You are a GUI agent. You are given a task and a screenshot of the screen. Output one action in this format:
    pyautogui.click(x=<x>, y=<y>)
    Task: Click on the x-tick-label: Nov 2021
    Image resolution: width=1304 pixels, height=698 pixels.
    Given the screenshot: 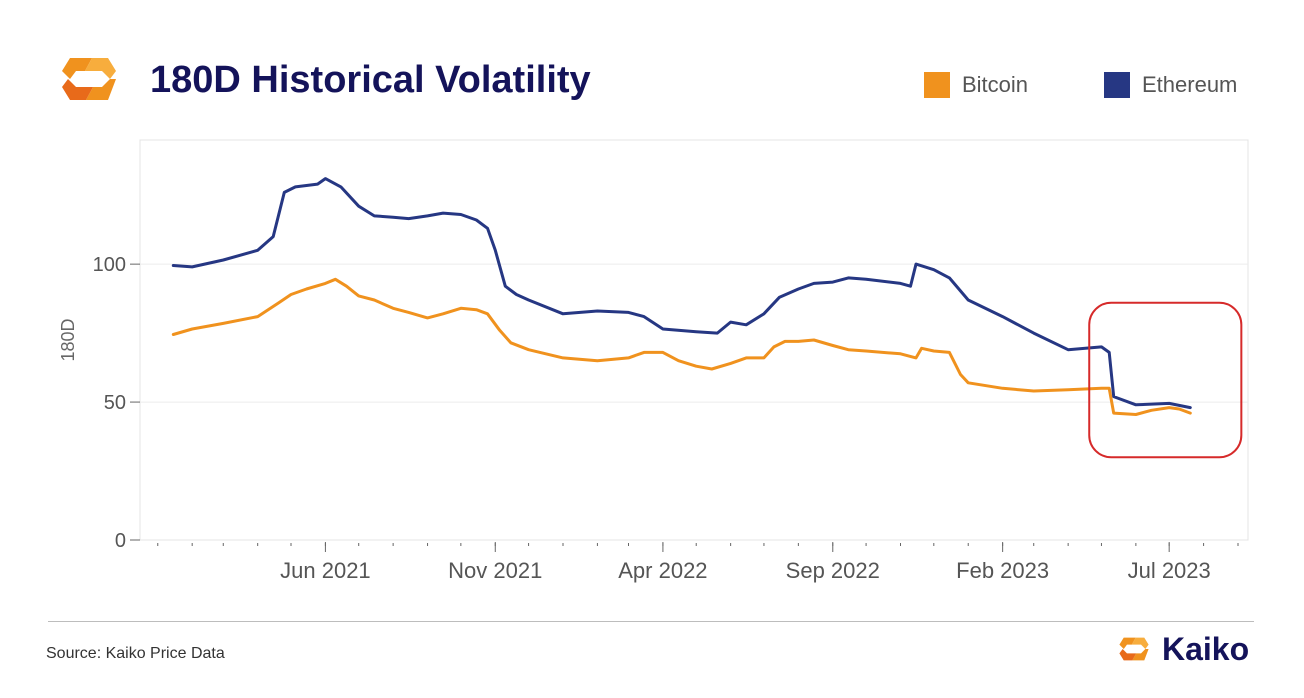 What is the action you would take?
    pyautogui.click(x=495, y=570)
    